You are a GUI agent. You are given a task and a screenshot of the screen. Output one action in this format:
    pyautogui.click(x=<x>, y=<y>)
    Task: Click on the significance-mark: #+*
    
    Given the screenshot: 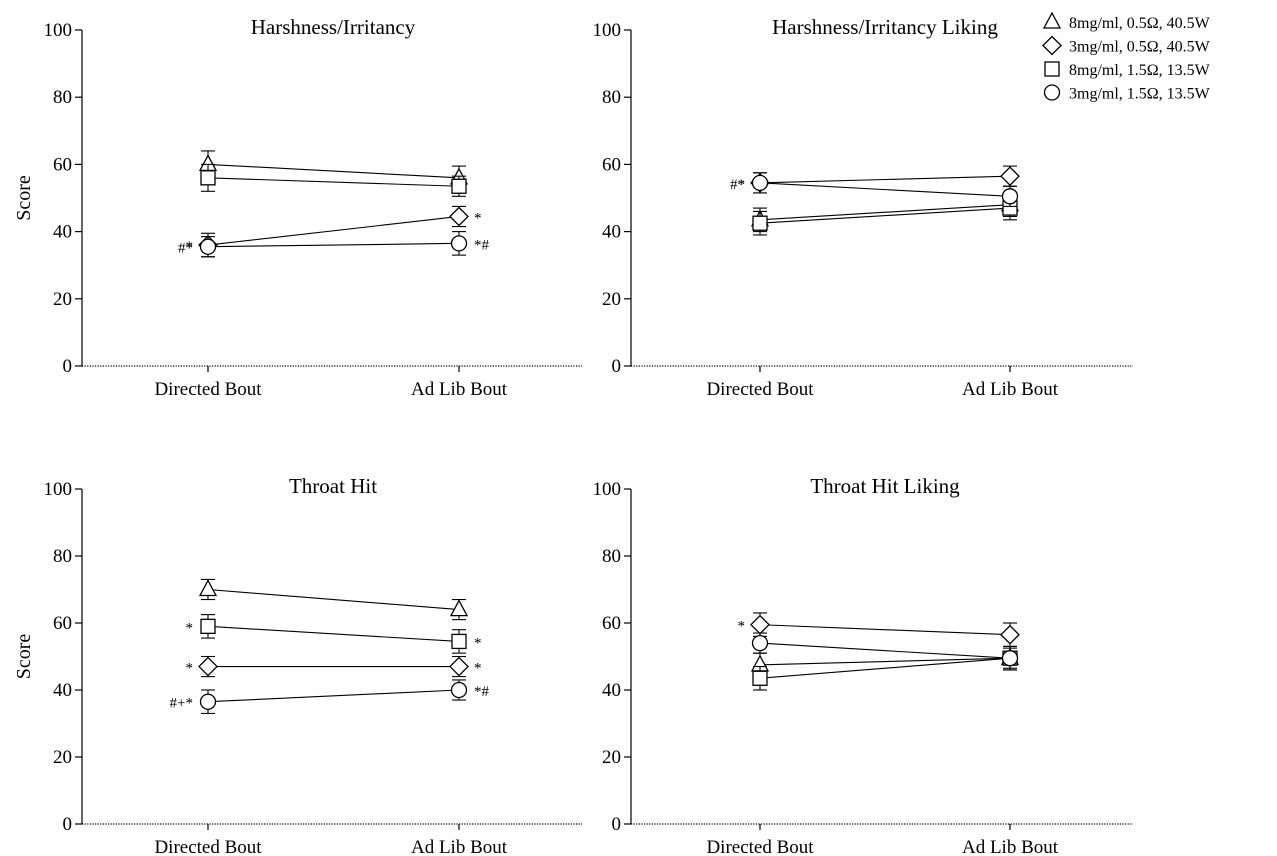 What is the action you would take?
    pyautogui.click(x=181, y=704)
    